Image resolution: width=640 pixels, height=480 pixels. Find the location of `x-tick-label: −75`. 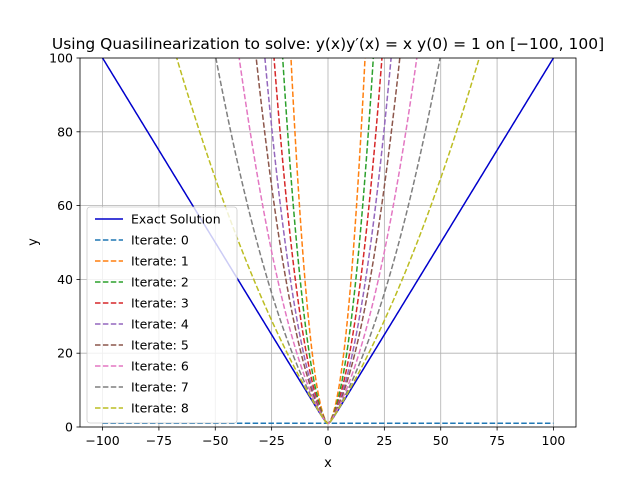

x-tick-label: −75 is located at coordinates (159, 440).